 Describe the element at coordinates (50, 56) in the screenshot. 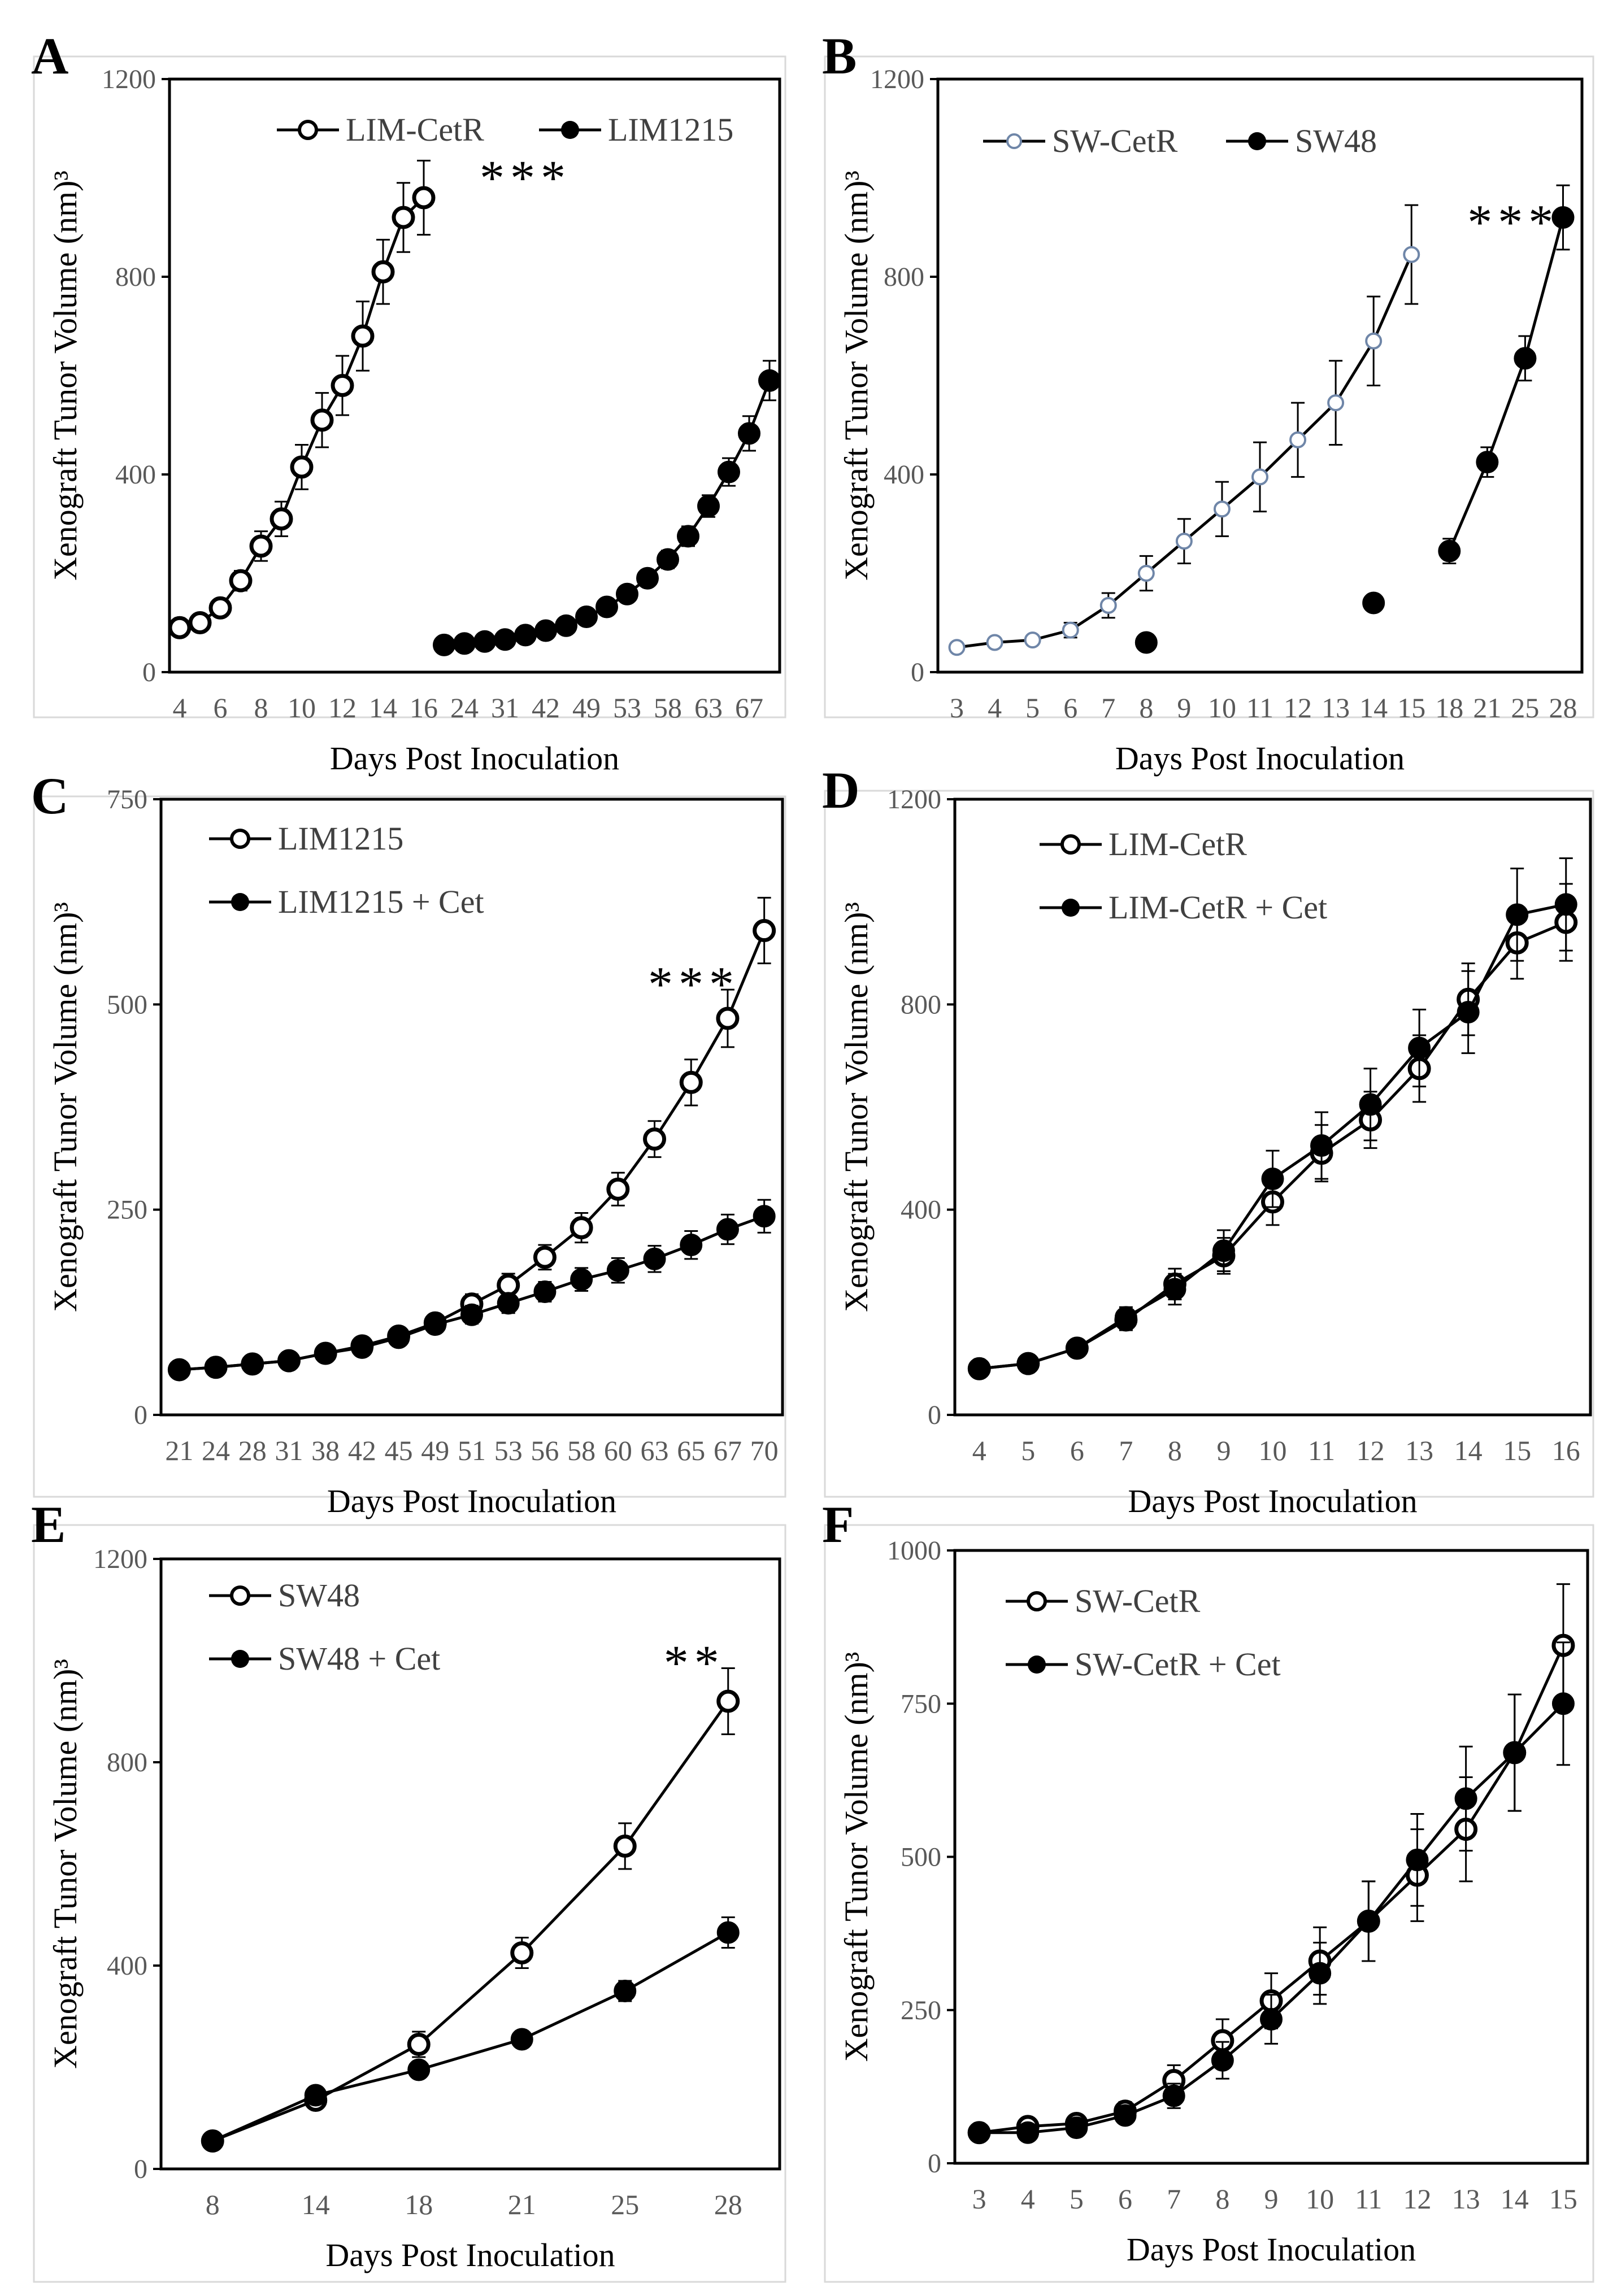

I see `panel-letter: A` at that location.